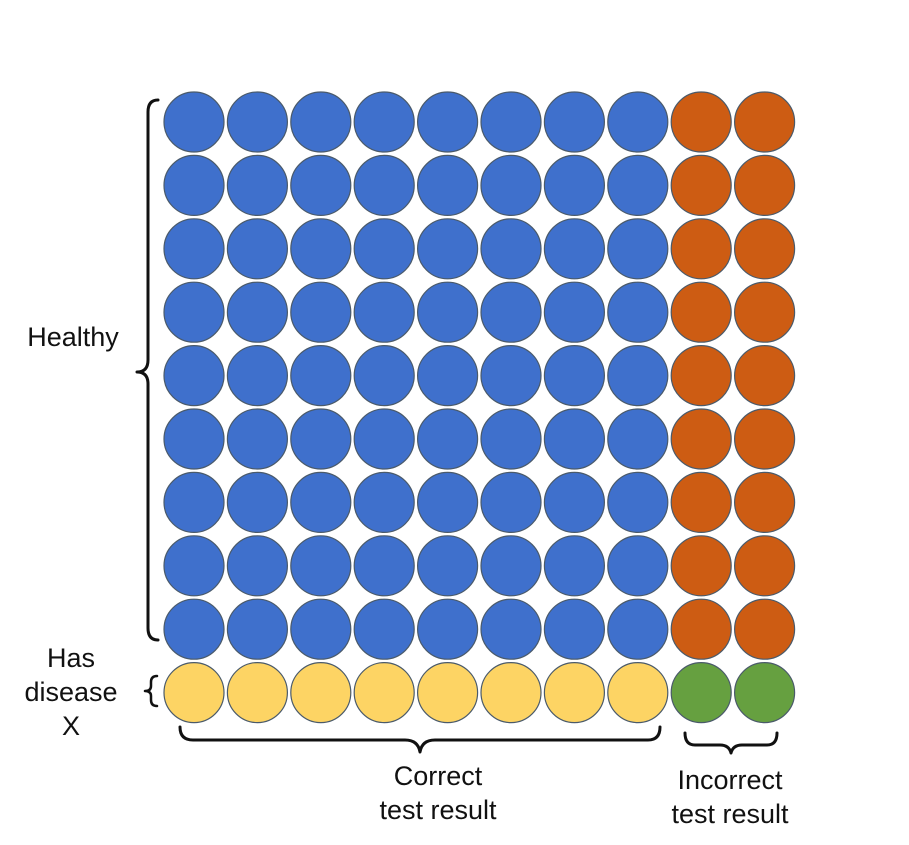 The height and width of the screenshot is (845, 909). I want to click on correct-result-label-line-2: test result, so click(438, 810).